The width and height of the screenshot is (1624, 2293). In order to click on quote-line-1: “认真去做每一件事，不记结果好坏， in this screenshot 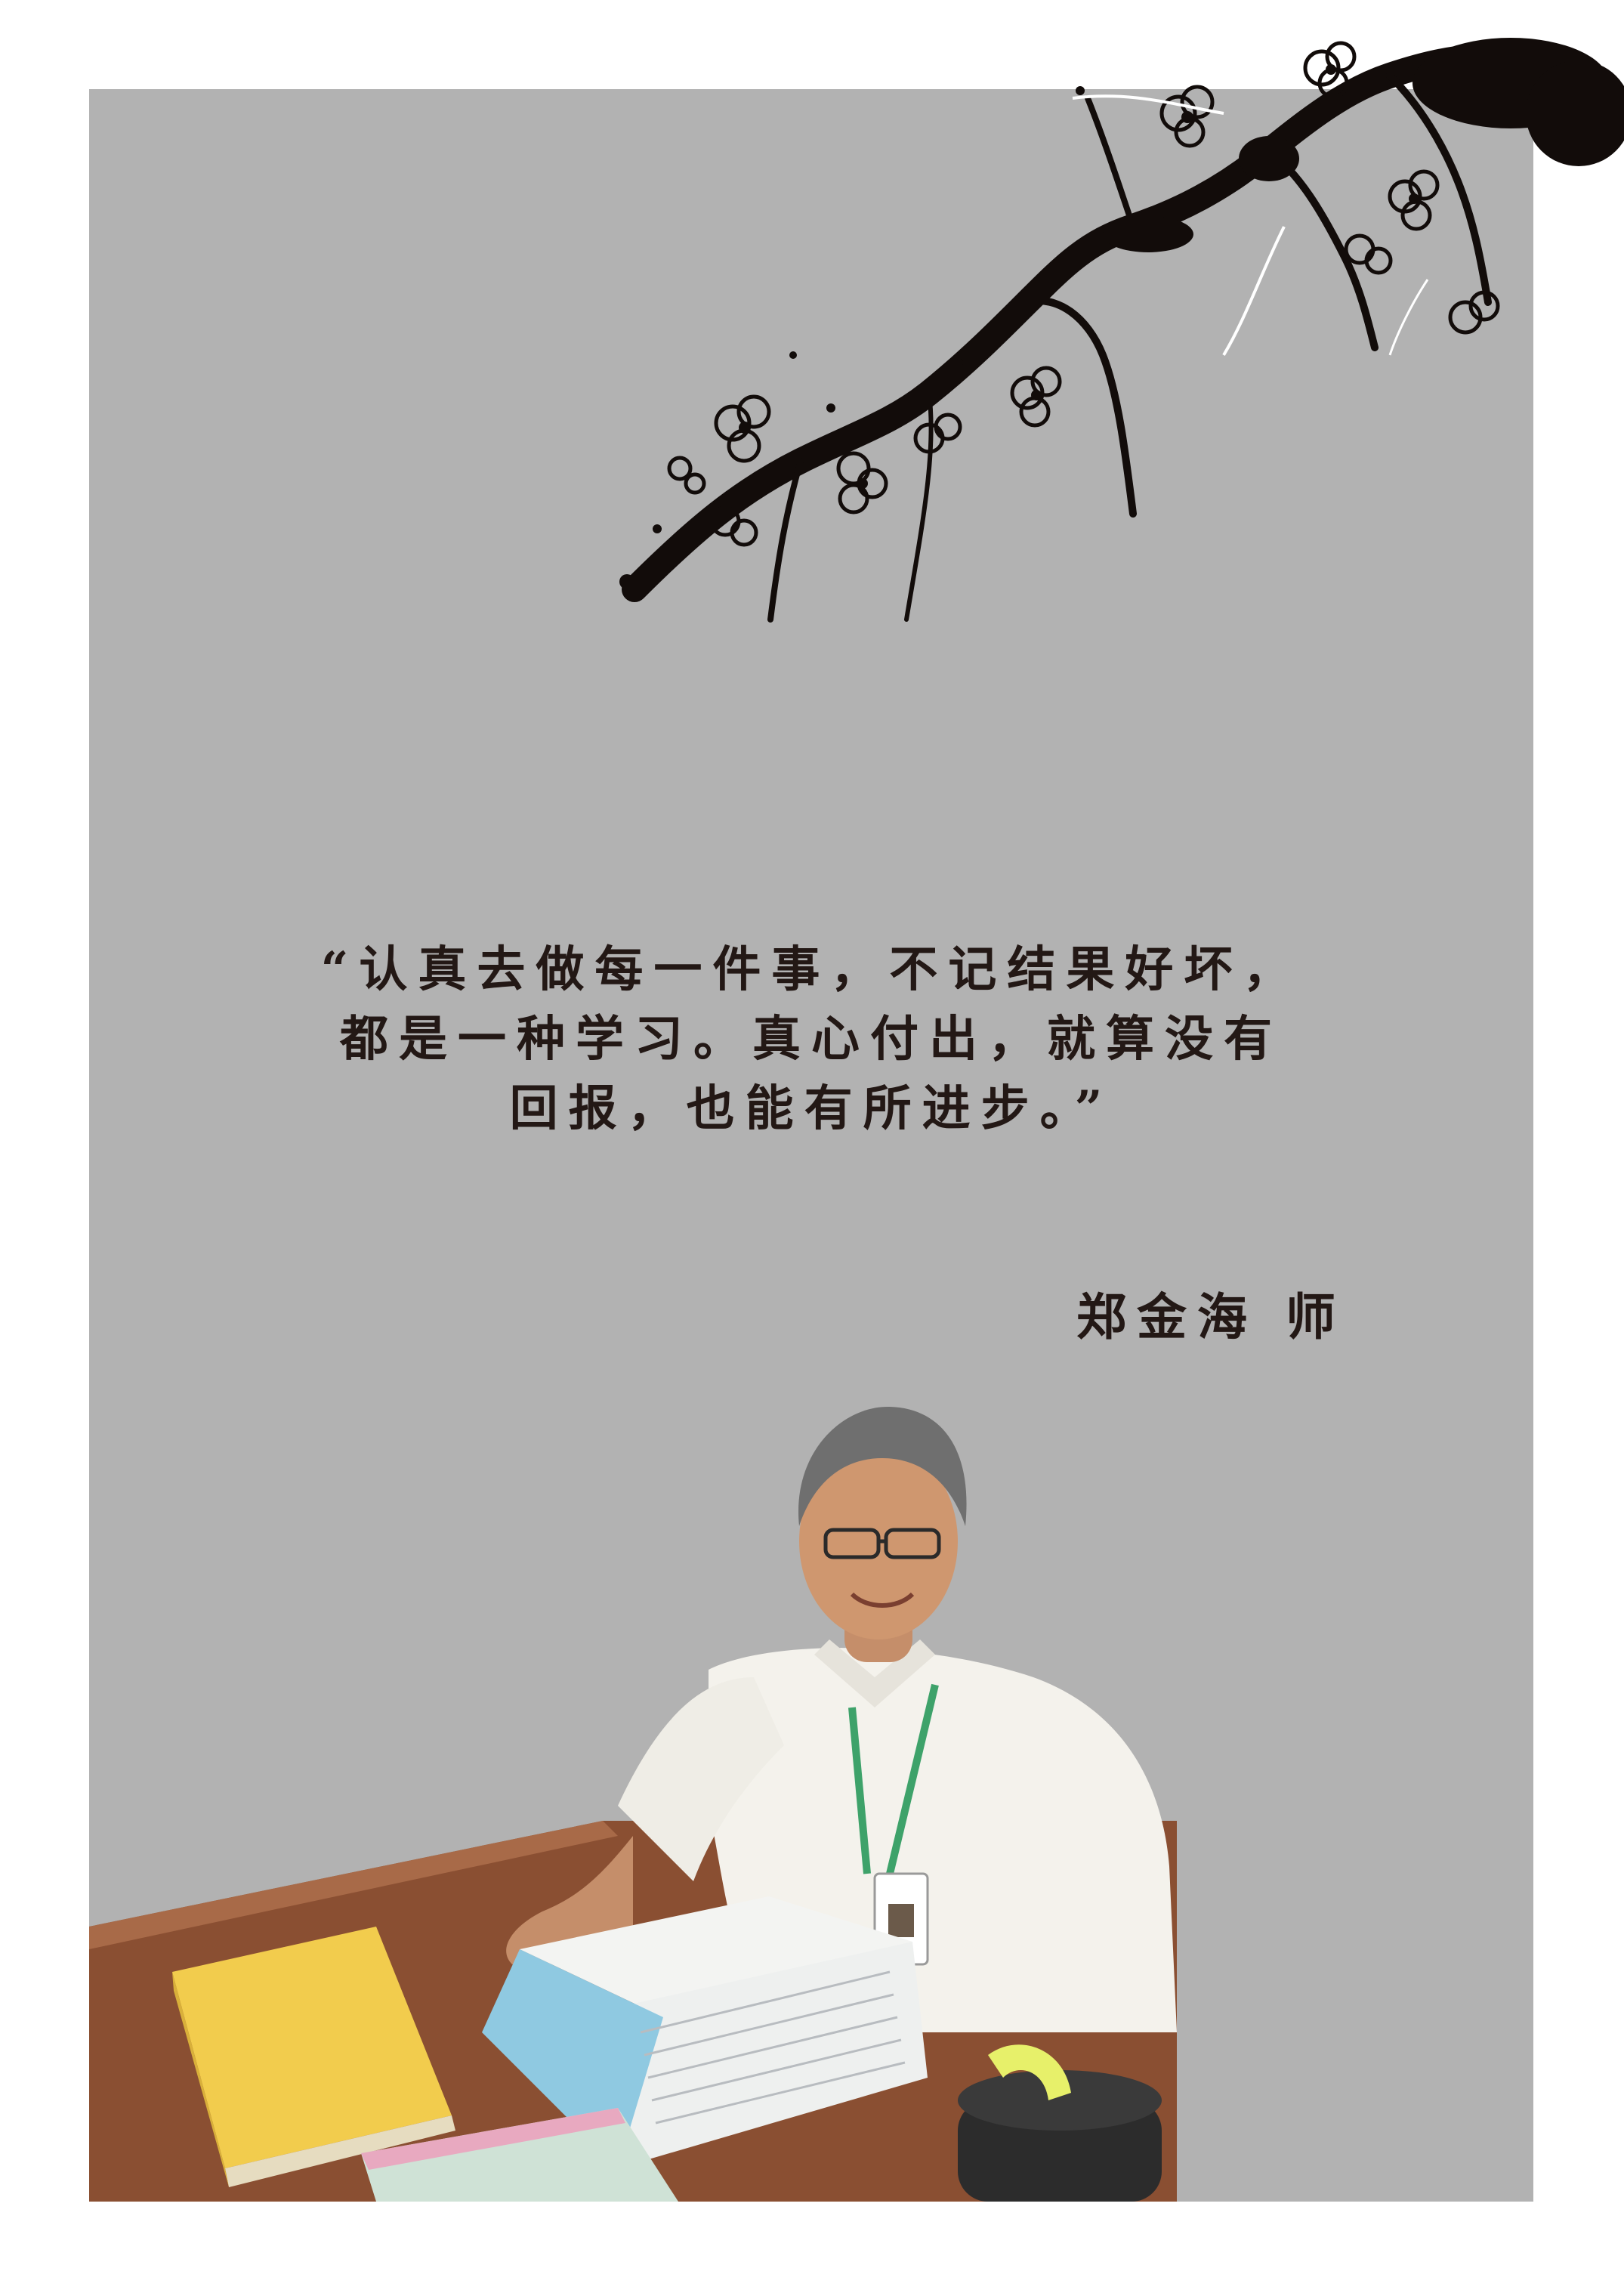, I will do `click(811, 969)`.